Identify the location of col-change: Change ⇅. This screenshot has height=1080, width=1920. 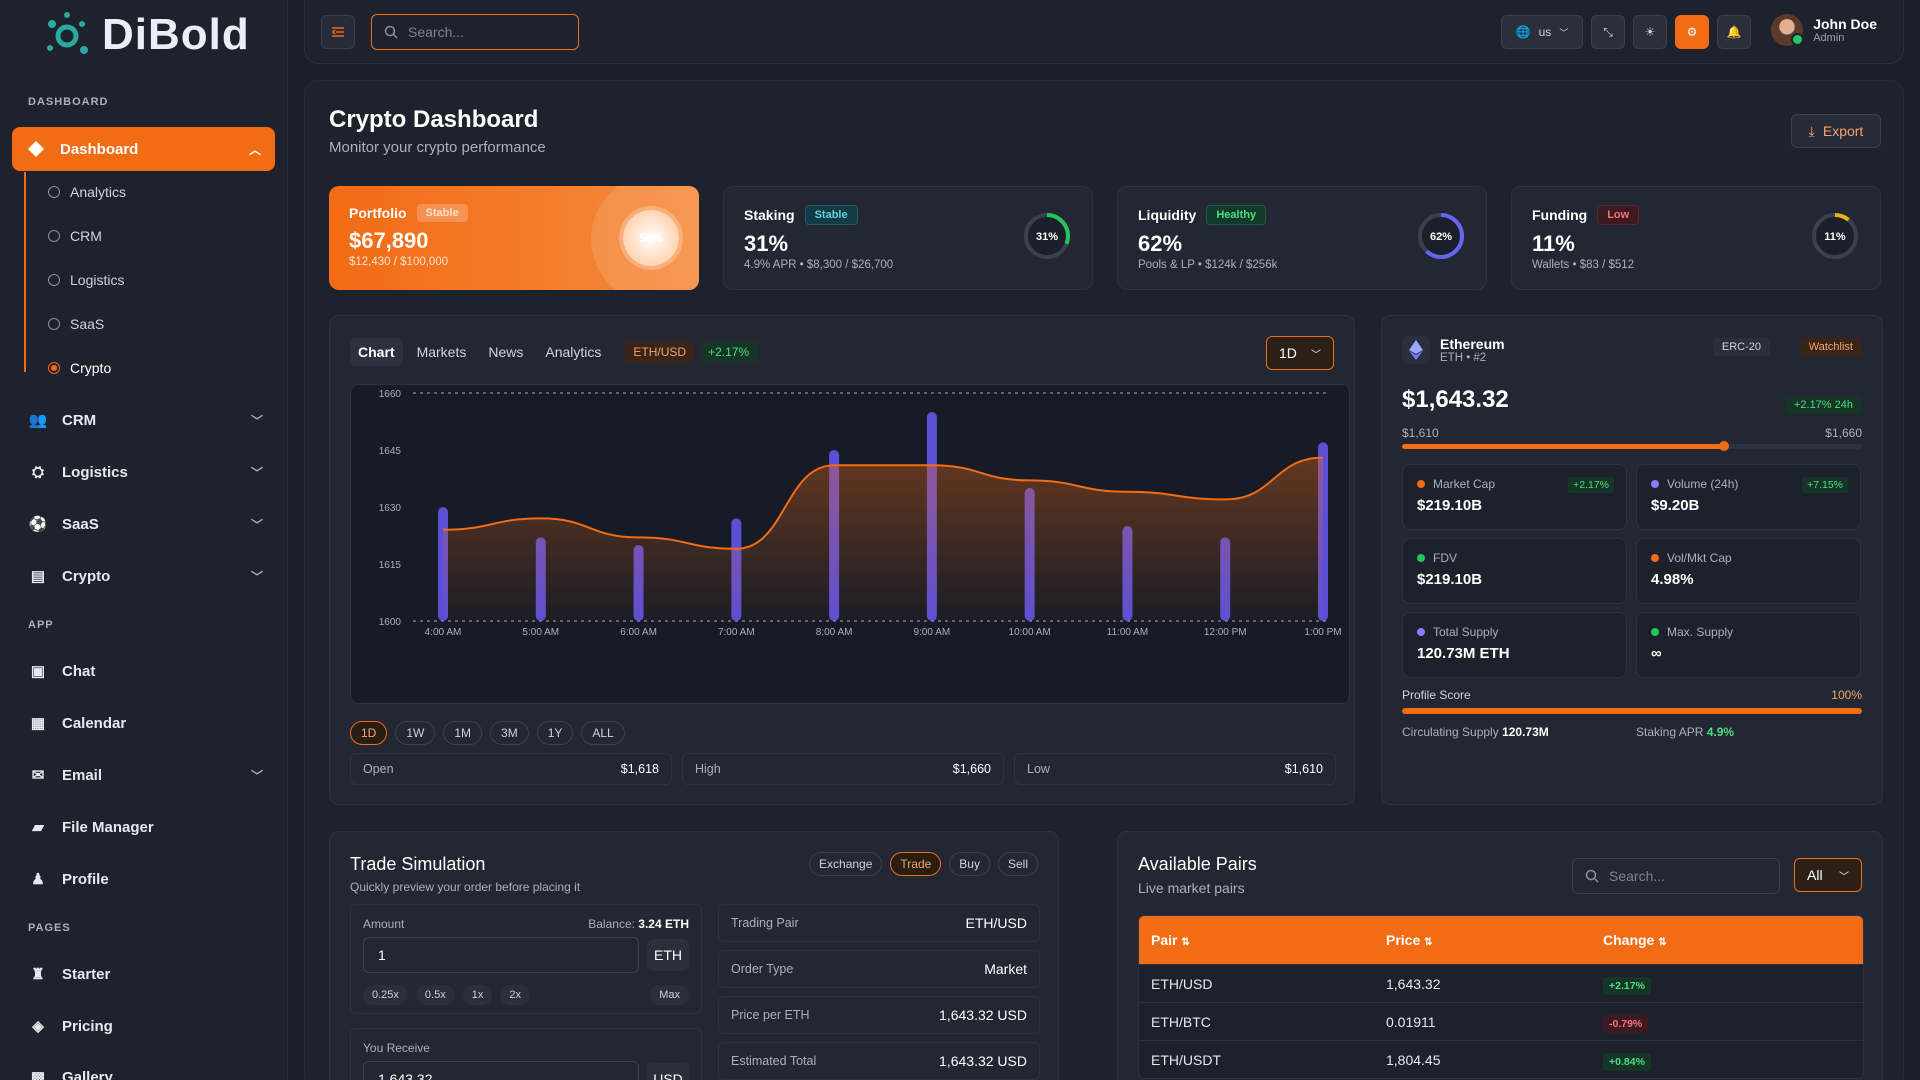
(1733, 940).